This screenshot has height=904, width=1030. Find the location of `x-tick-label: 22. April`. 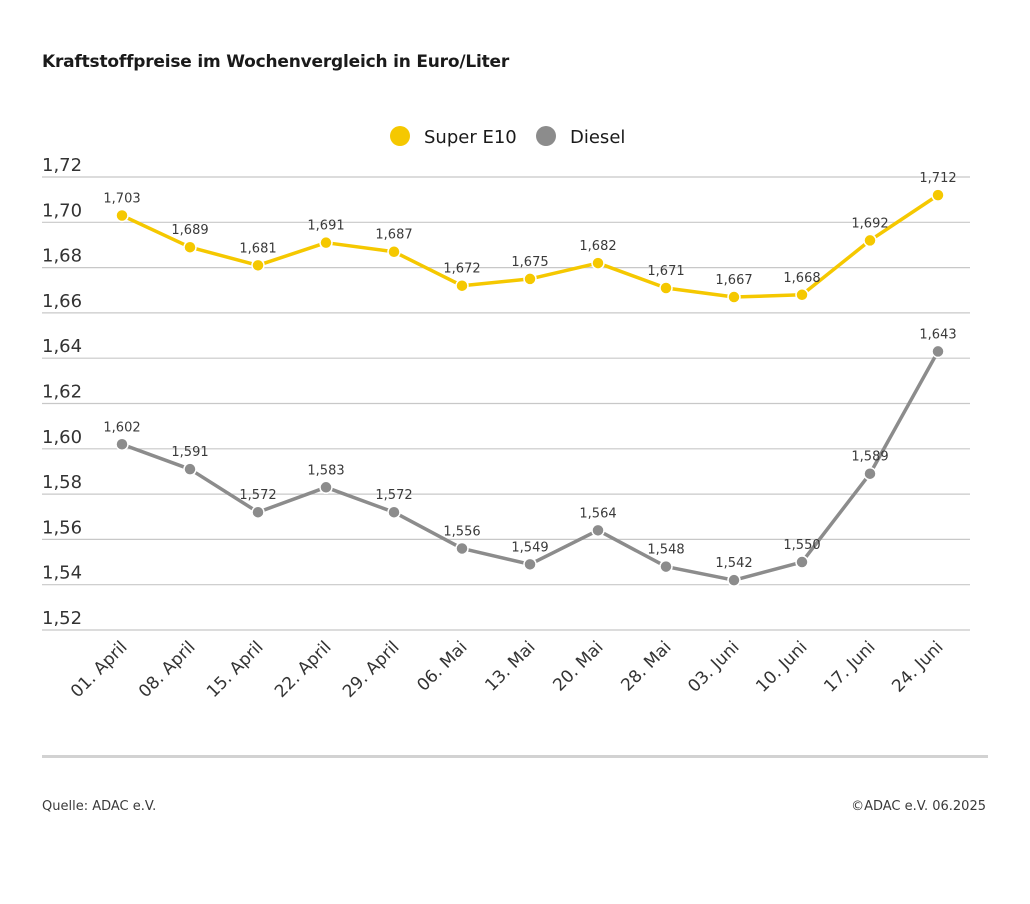

x-tick-label: 22. April is located at coordinates (303, 669).